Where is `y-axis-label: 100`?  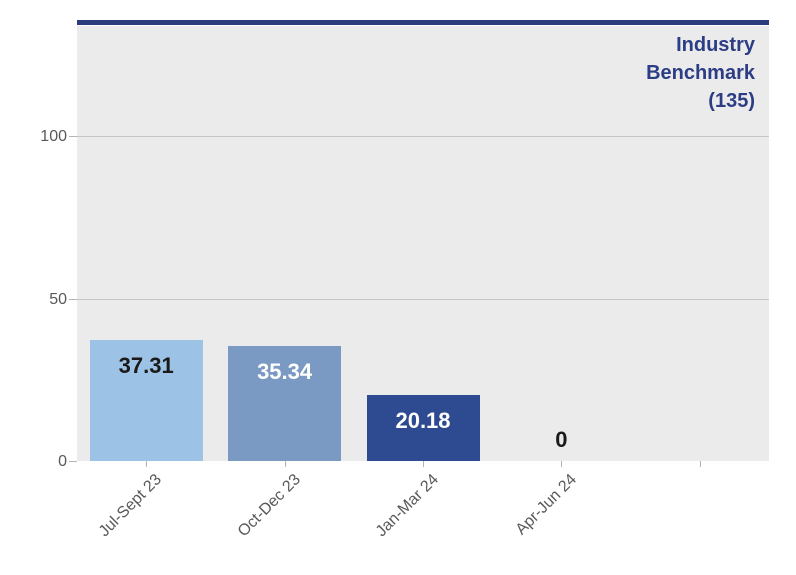 y-axis-label: 100 is located at coordinates (53, 136).